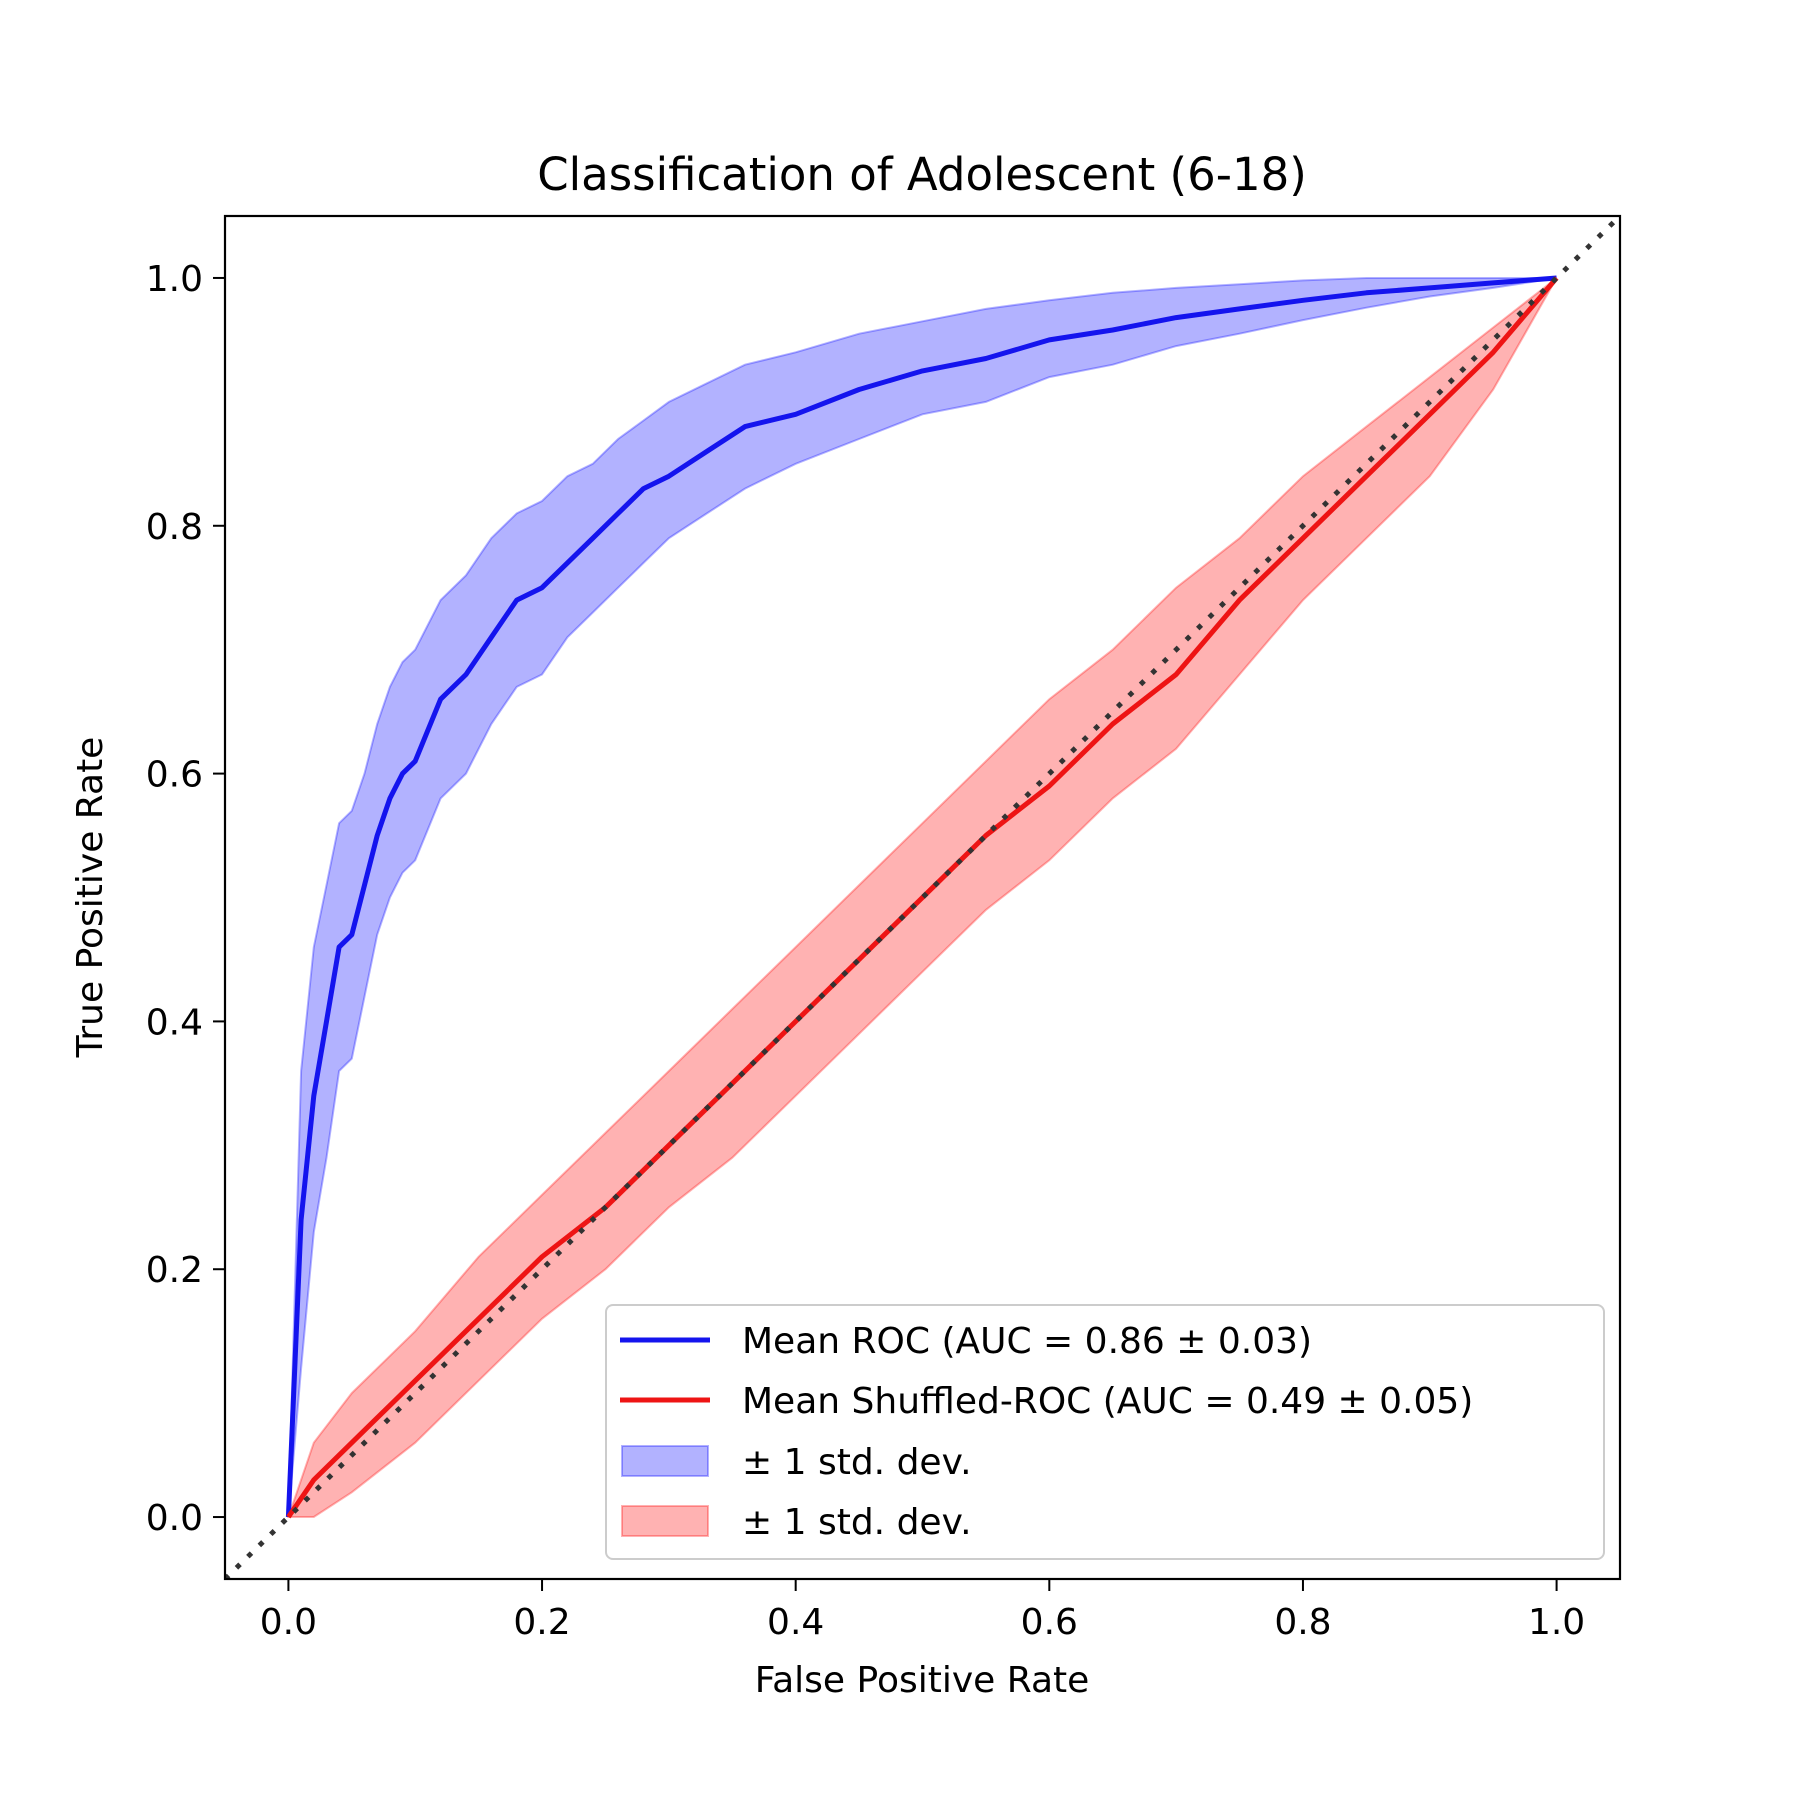  What do you see at coordinates (288, 1622) in the screenshot?
I see `x-tick-label: 0.0` at bounding box center [288, 1622].